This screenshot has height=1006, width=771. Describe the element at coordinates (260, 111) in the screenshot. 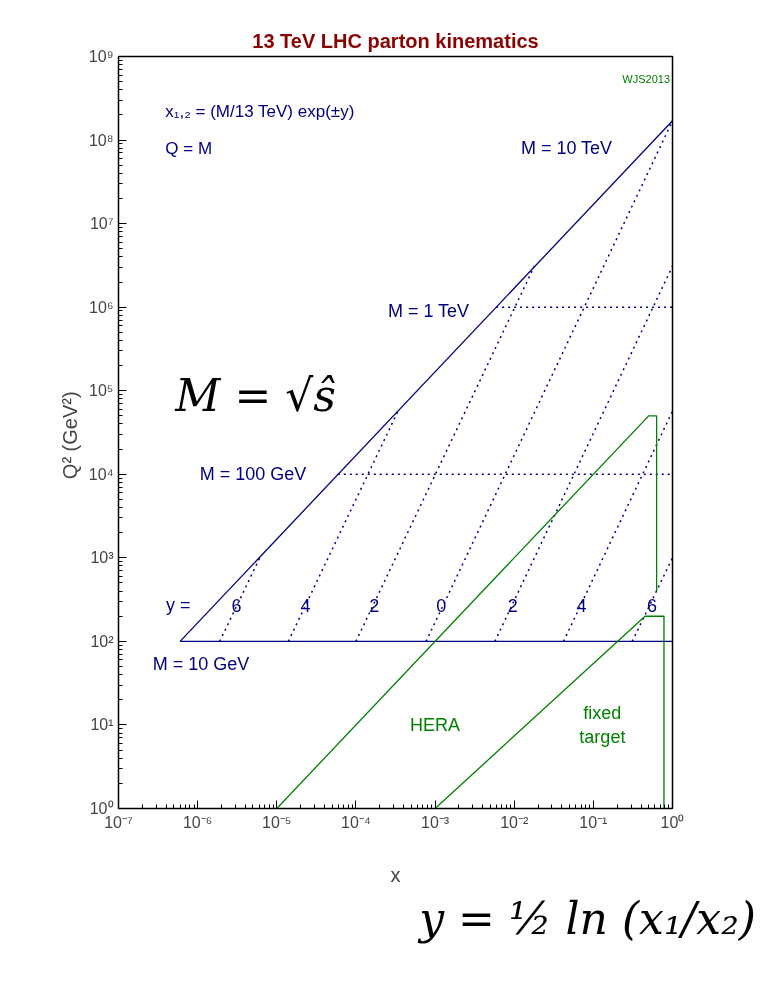

I see `annotation: x₁,₂ = (M/13 TeV) exp(±y)` at that location.